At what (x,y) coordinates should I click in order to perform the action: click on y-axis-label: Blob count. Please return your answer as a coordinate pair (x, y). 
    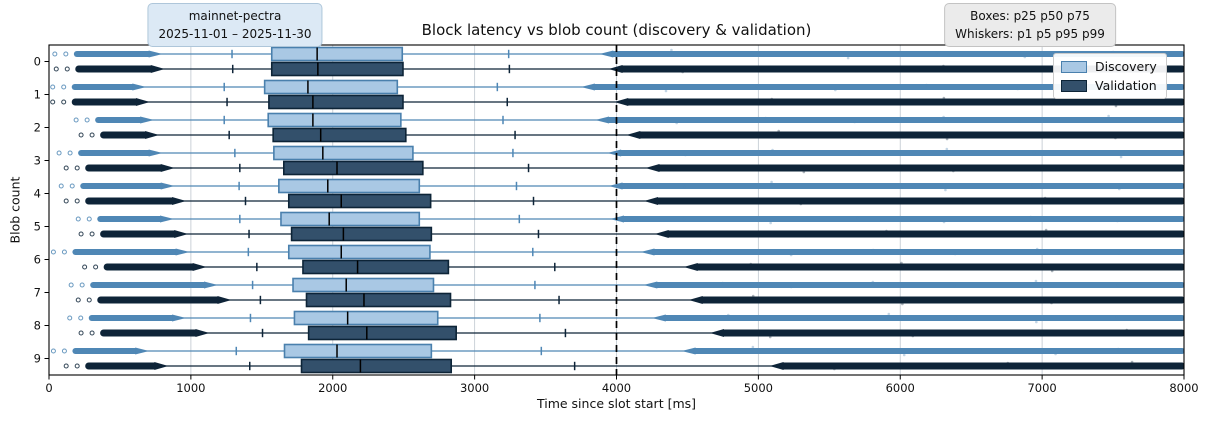
    Looking at the image, I should click on (15, 210).